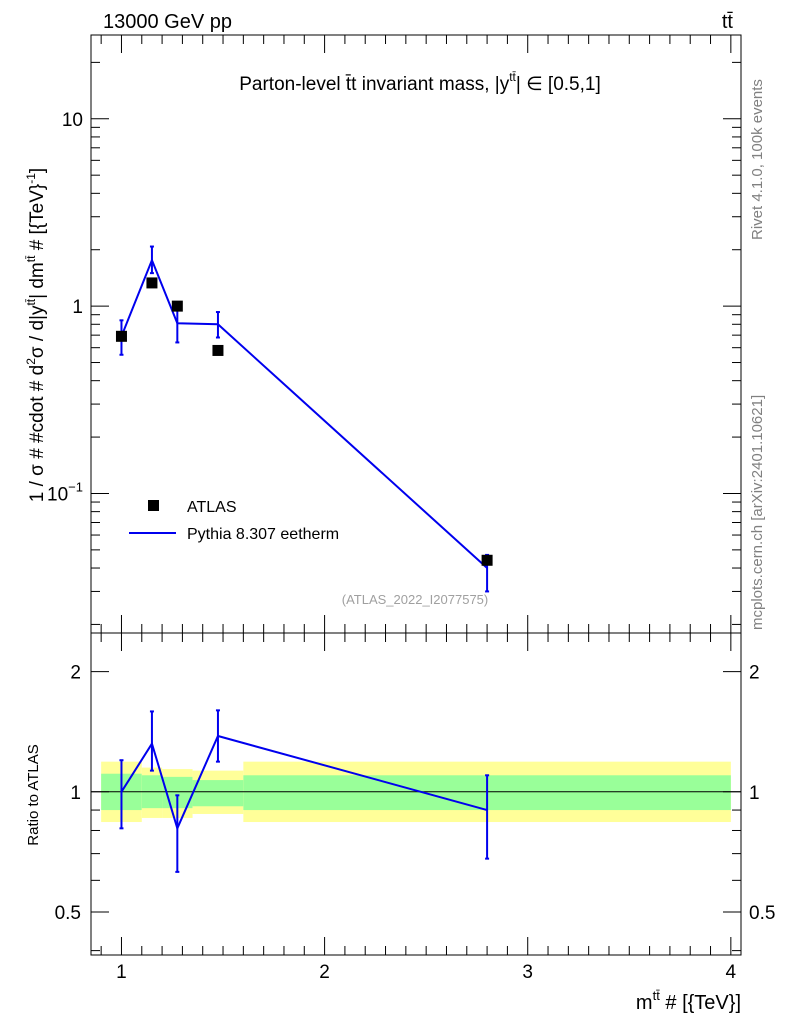 This screenshot has width=786, height=1024. I want to click on ratio-y-tick-label-left: 0.5, so click(68, 913).